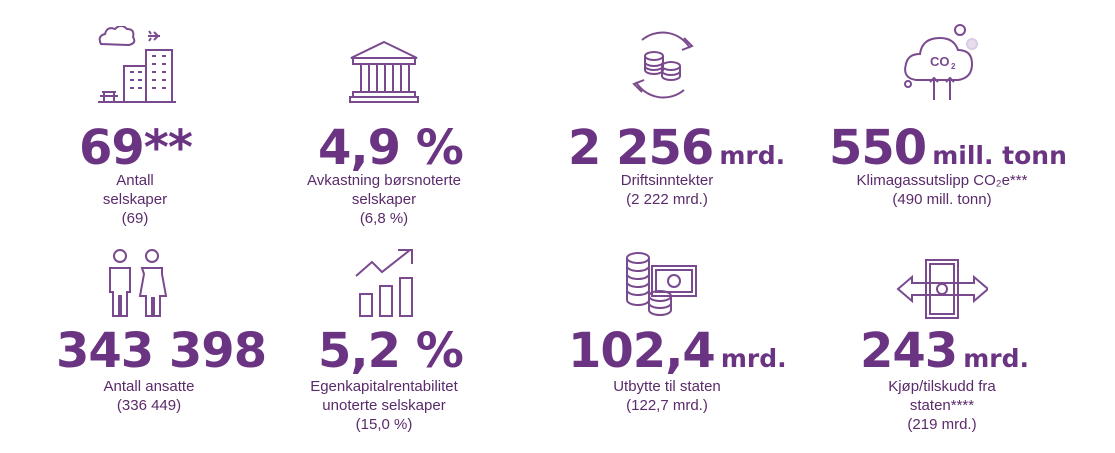 This screenshot has width=1115, height=453. I want to click on label-line: (122,7 mrd.), so click(667, 405).